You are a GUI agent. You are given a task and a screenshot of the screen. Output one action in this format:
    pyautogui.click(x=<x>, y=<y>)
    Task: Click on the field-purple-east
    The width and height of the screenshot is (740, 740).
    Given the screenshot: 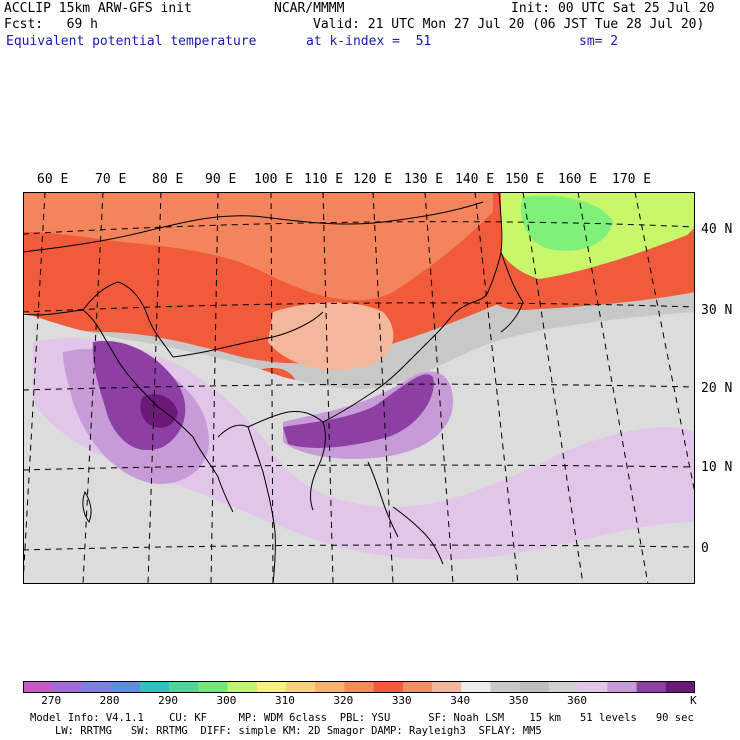 What is the action you would take?
    pyautogui.click(x=358, y=411)
    